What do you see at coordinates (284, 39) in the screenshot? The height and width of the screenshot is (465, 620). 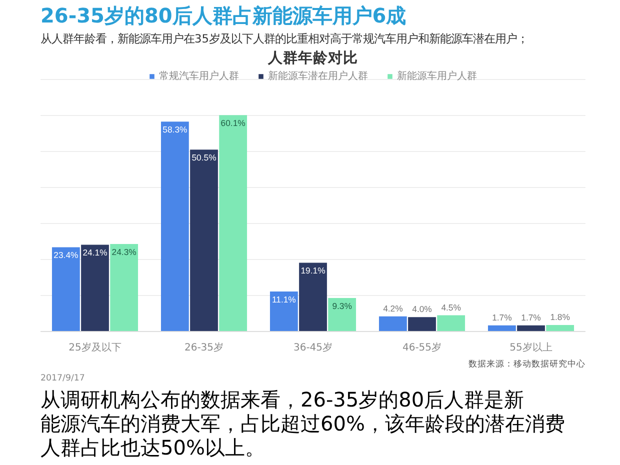 I see `chart-subtitle: 从人群年龄看，新能源车用户在35岁及以下人群的比重相对高于常规汽车用户和新能源车潜在用户；` at bounding box center [284, 39].